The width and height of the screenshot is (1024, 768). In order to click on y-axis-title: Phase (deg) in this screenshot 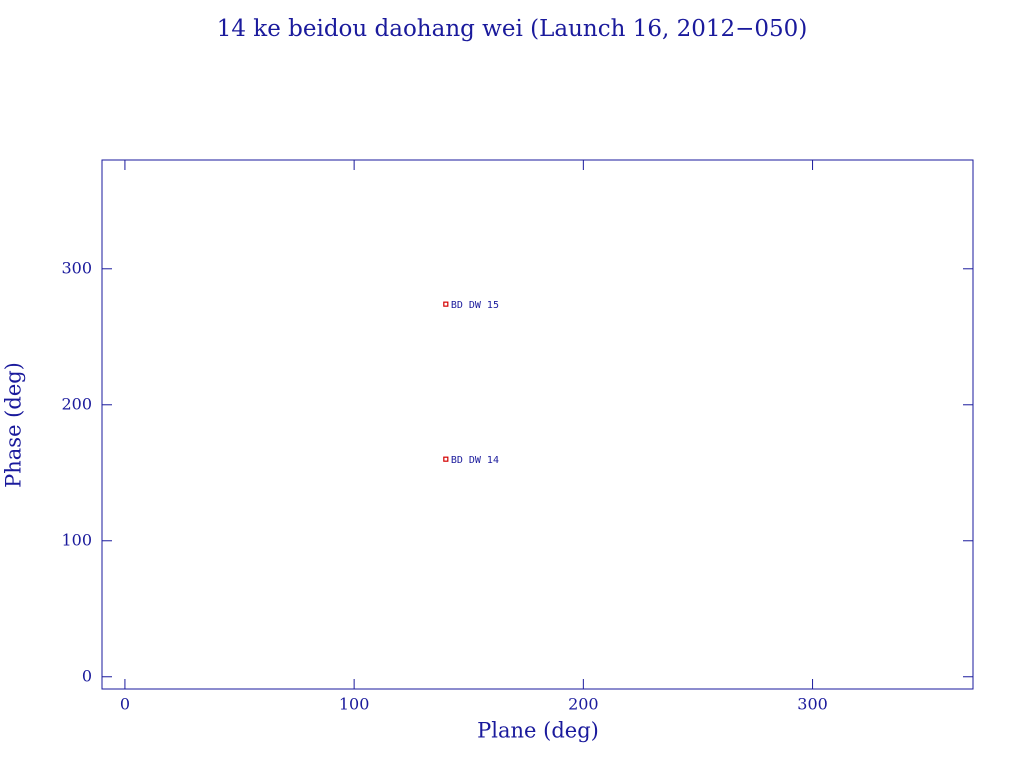, I will do `click(14, 425)`.